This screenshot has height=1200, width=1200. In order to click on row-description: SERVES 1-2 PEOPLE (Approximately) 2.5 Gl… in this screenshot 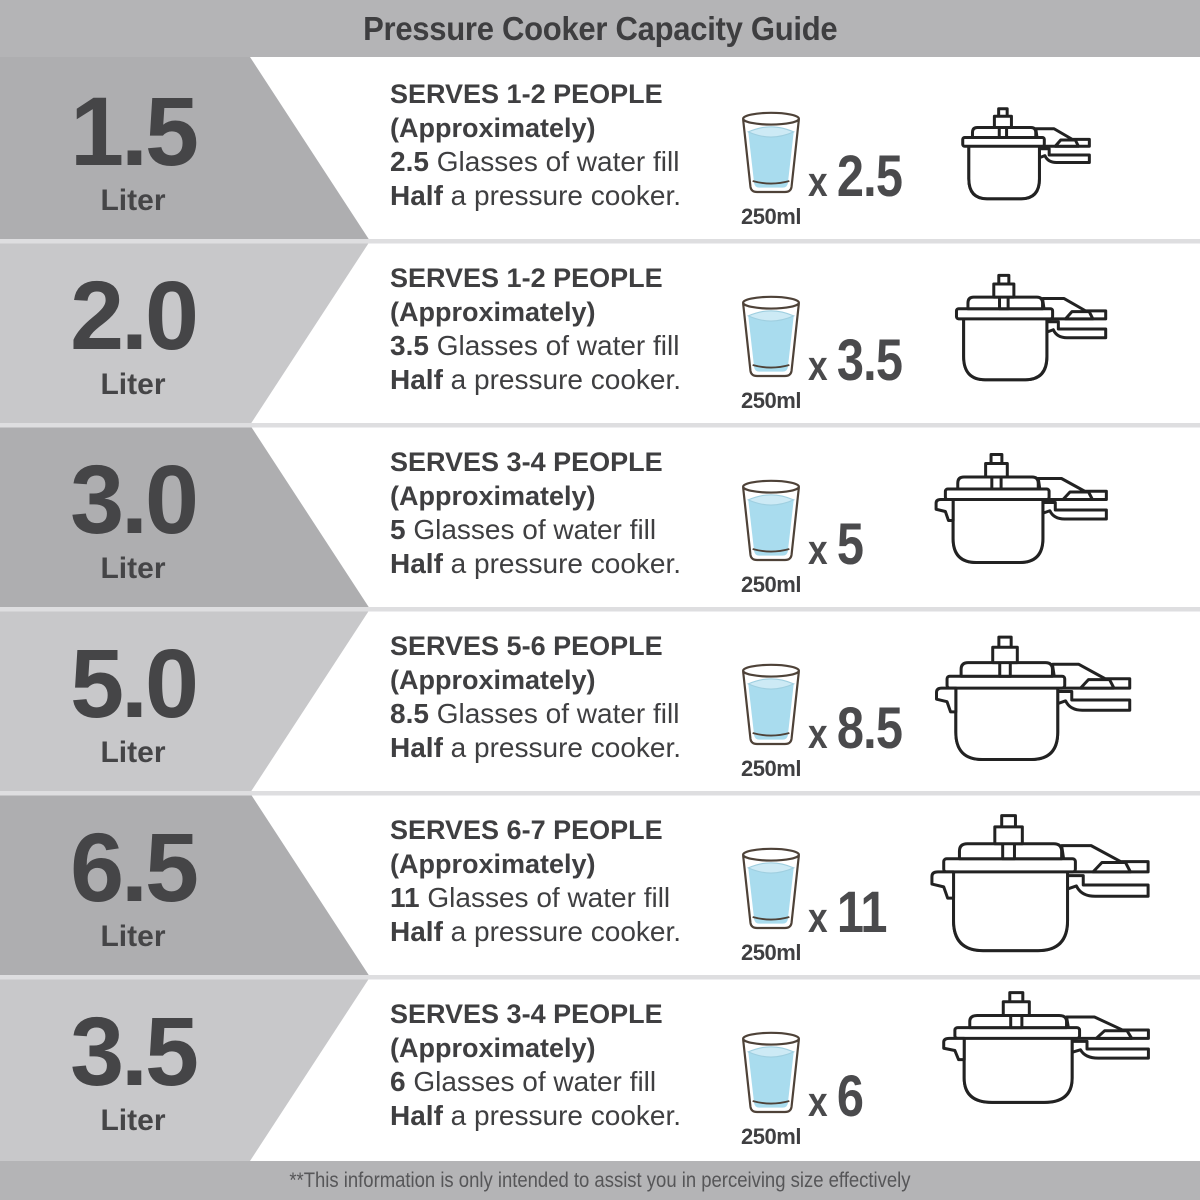, I will do `click(535, 145)`.